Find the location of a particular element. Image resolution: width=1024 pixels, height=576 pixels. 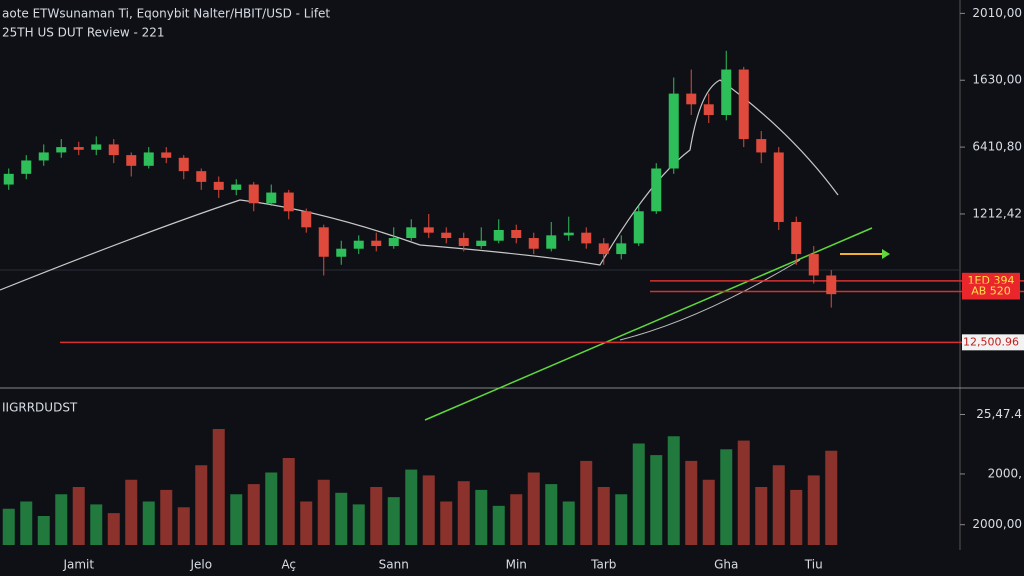

x-tick-label: Jelo is located at coordinates (200, 565).